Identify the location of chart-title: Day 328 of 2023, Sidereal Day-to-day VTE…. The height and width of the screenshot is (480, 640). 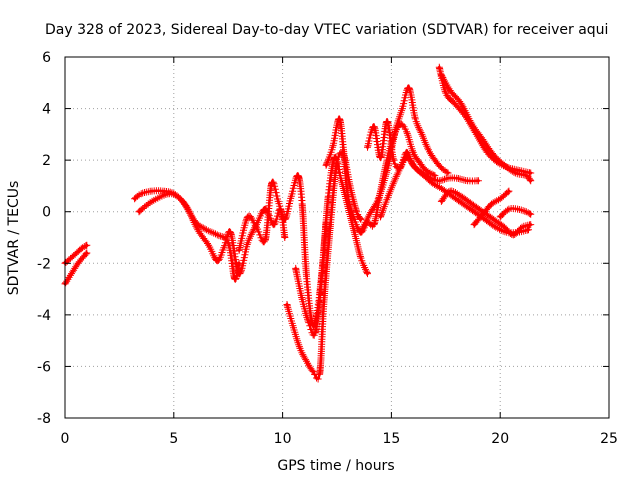
(326, 30).